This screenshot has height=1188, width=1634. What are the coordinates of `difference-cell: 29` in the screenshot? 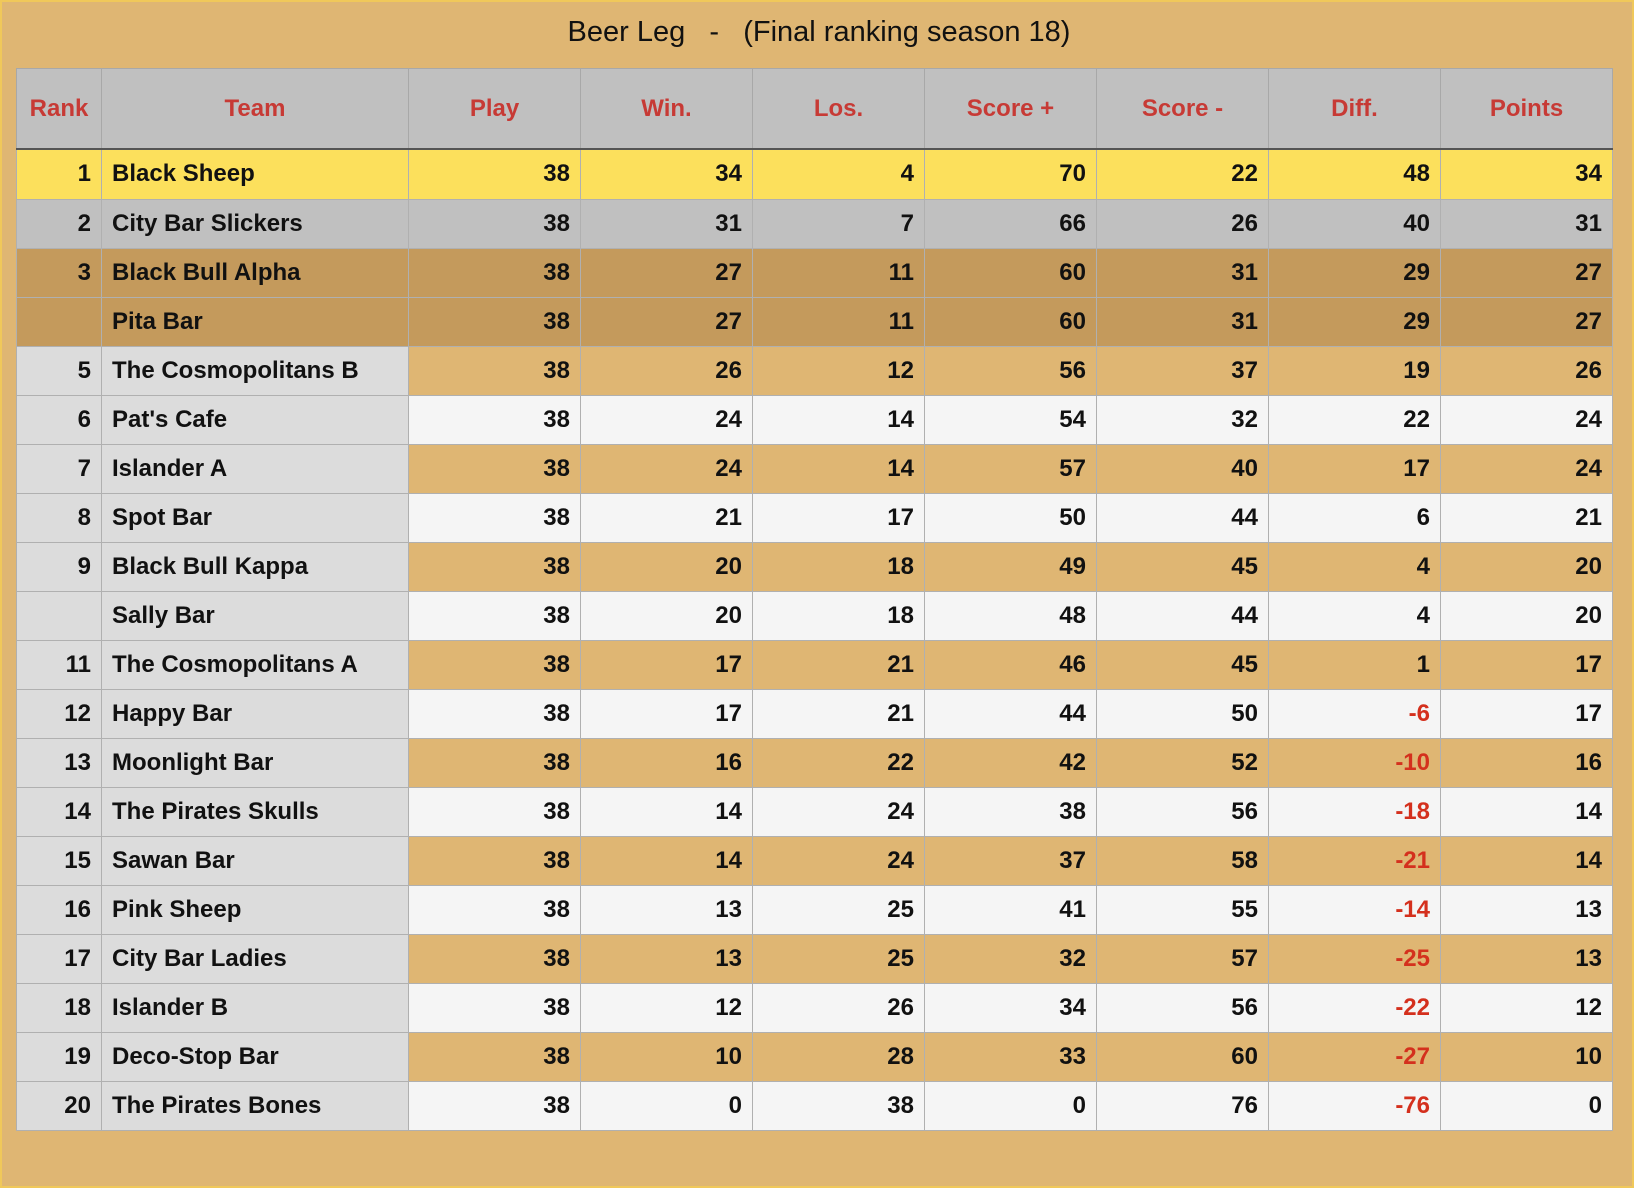 It's located at (1354, 321).